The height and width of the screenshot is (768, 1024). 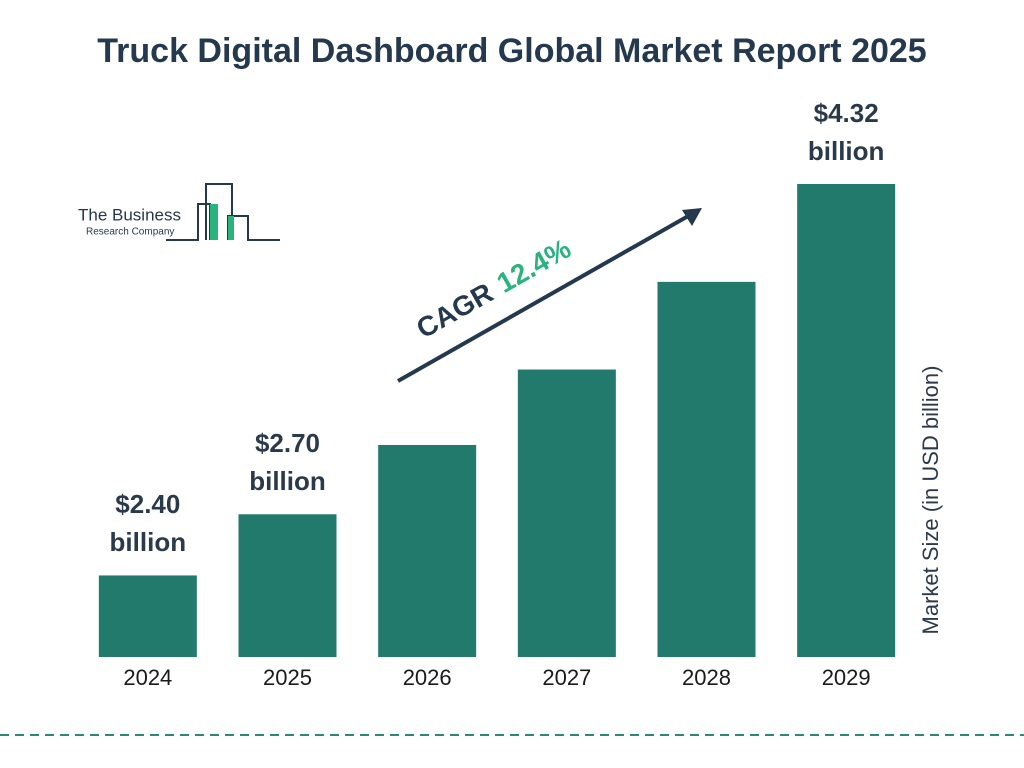 What do you see at coordinates (534, 266) in the screenshot?
I see `cagr-value: 12.4%` at bounding box center [534, 266].